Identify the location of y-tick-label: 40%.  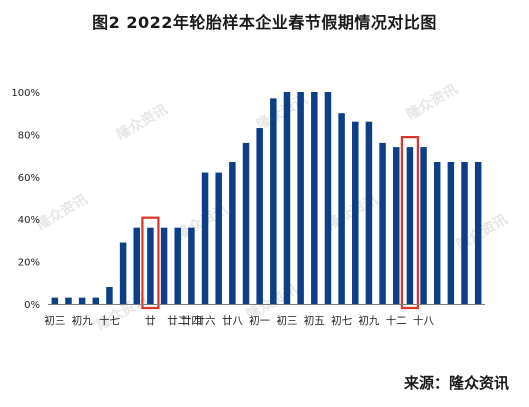
(29, 220).